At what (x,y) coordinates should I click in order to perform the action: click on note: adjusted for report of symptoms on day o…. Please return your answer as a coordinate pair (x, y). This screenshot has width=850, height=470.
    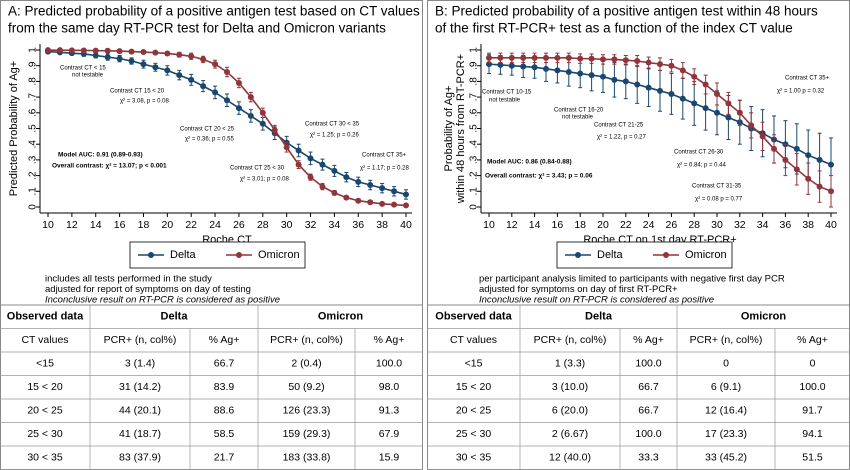
    Looking at the image, I should click on (148, 289).